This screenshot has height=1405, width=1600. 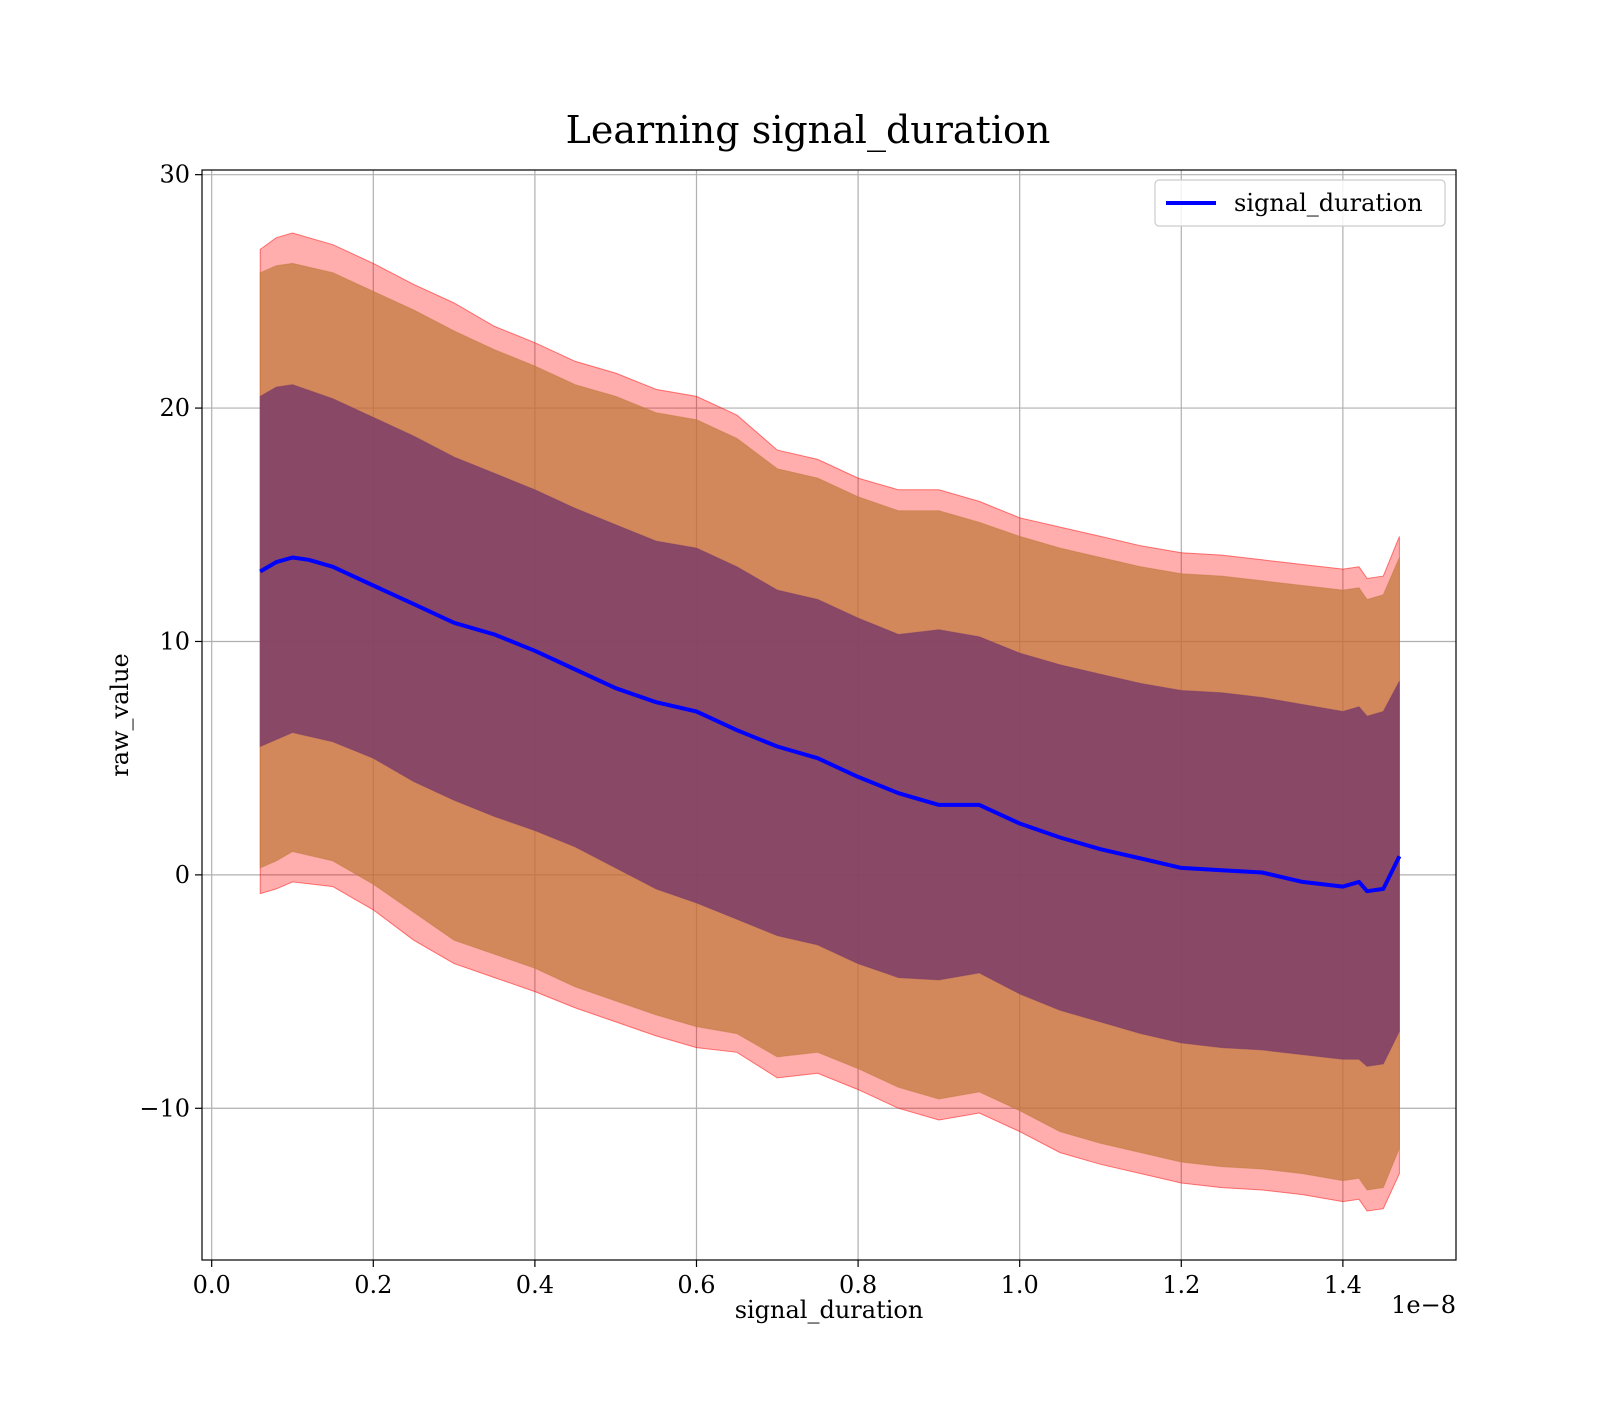 I want to click on y-tick-label-1: 0, so click(x=182, y=875).